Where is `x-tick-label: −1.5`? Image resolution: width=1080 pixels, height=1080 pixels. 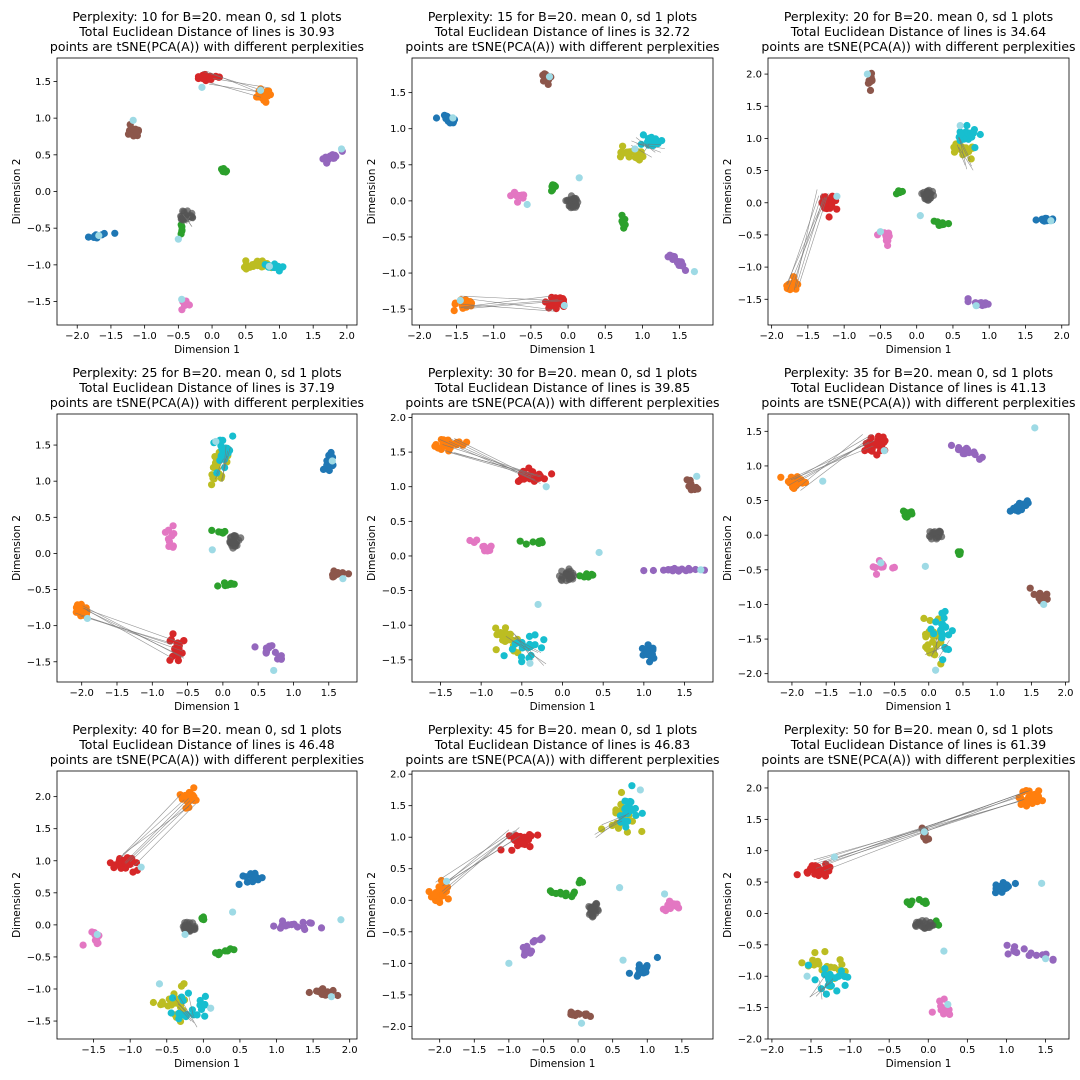
x-tick-label: −1.5 is located at coordinates (826, 693).